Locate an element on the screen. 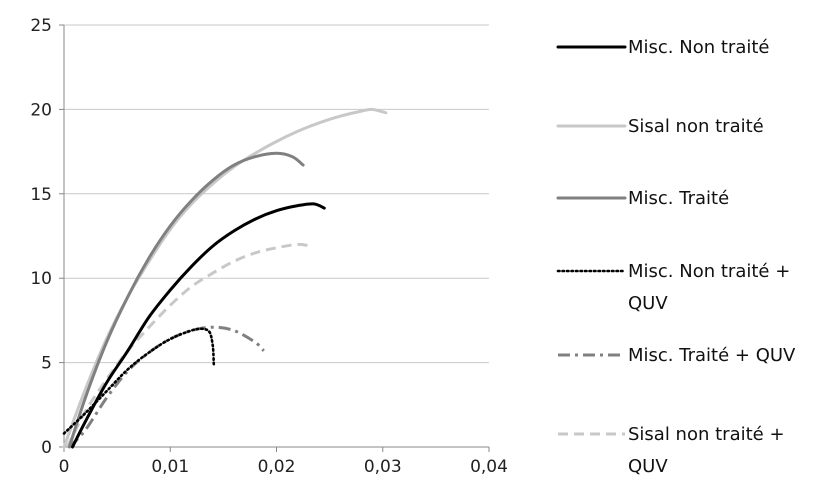 This screenshot has height=489, width=827. legend-item: Sisal non traité is located at coordinates (660, 126).